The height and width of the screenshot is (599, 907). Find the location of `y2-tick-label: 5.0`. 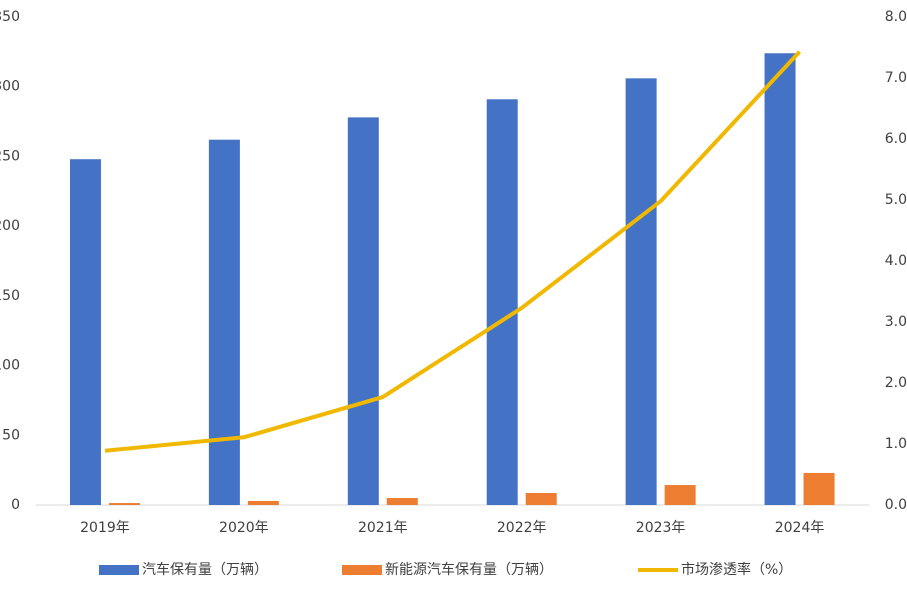

y2-tick-label: 5.0 is located at coordinates (896, 200).